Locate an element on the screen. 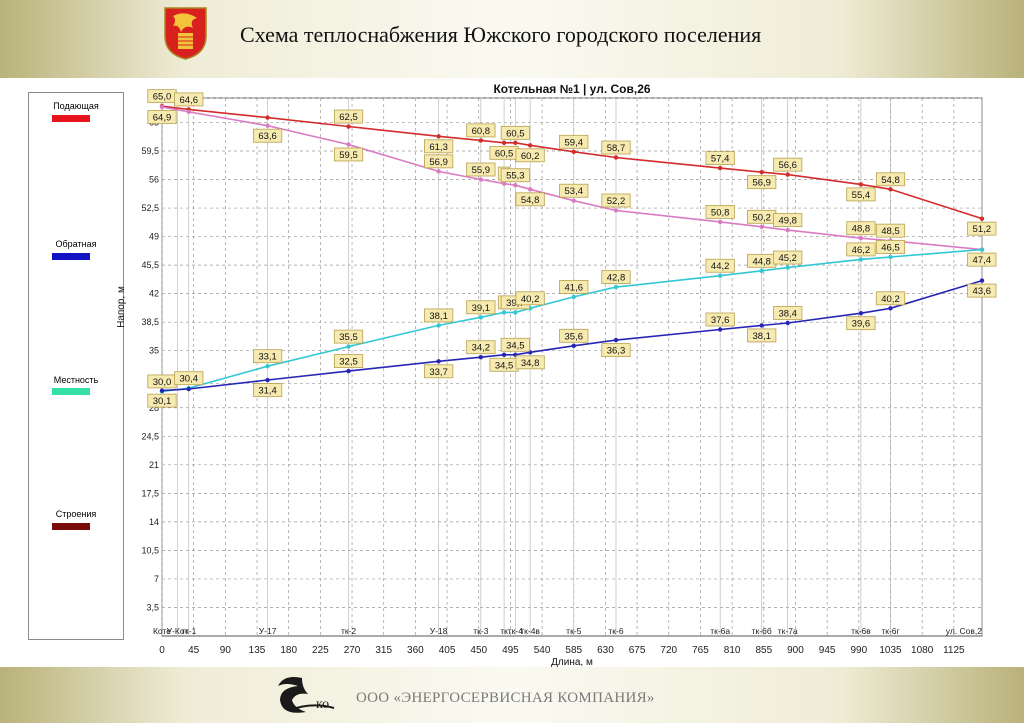  terrain-value-label: 41,6 is located at coordinates (574, 287).